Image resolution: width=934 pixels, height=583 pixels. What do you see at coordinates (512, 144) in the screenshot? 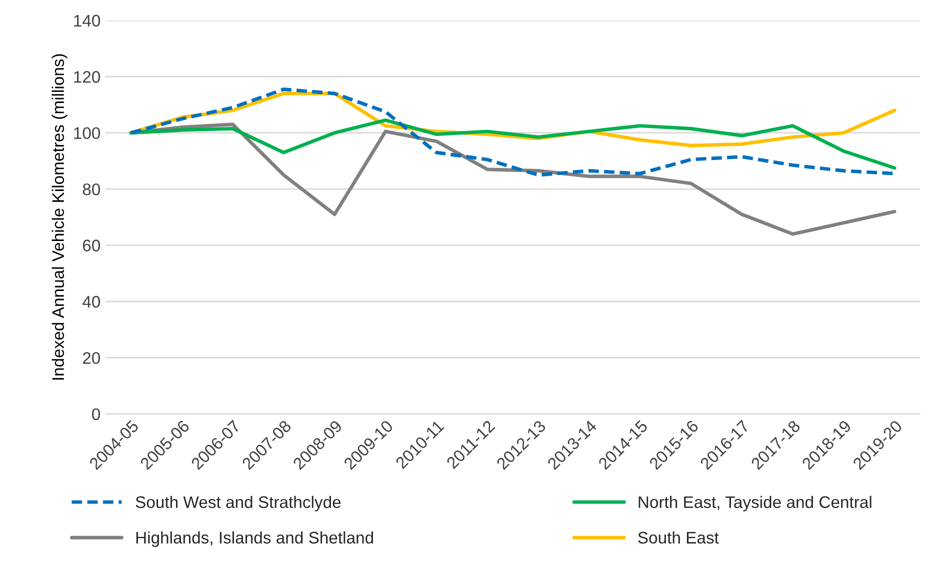
I see `line-series` at bounding box center [512, 144].